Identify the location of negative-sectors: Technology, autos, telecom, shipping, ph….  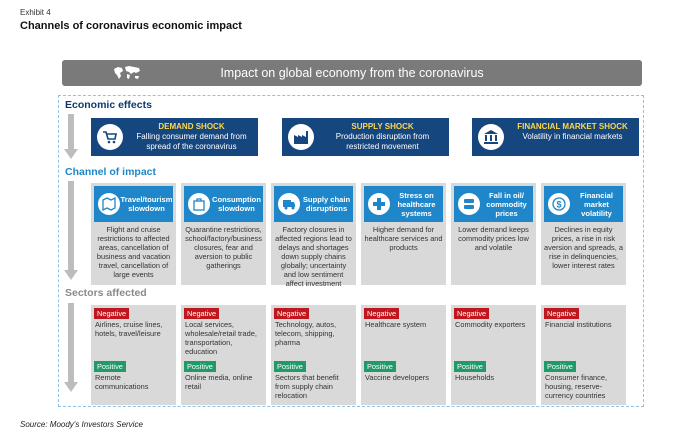
(306, 333).